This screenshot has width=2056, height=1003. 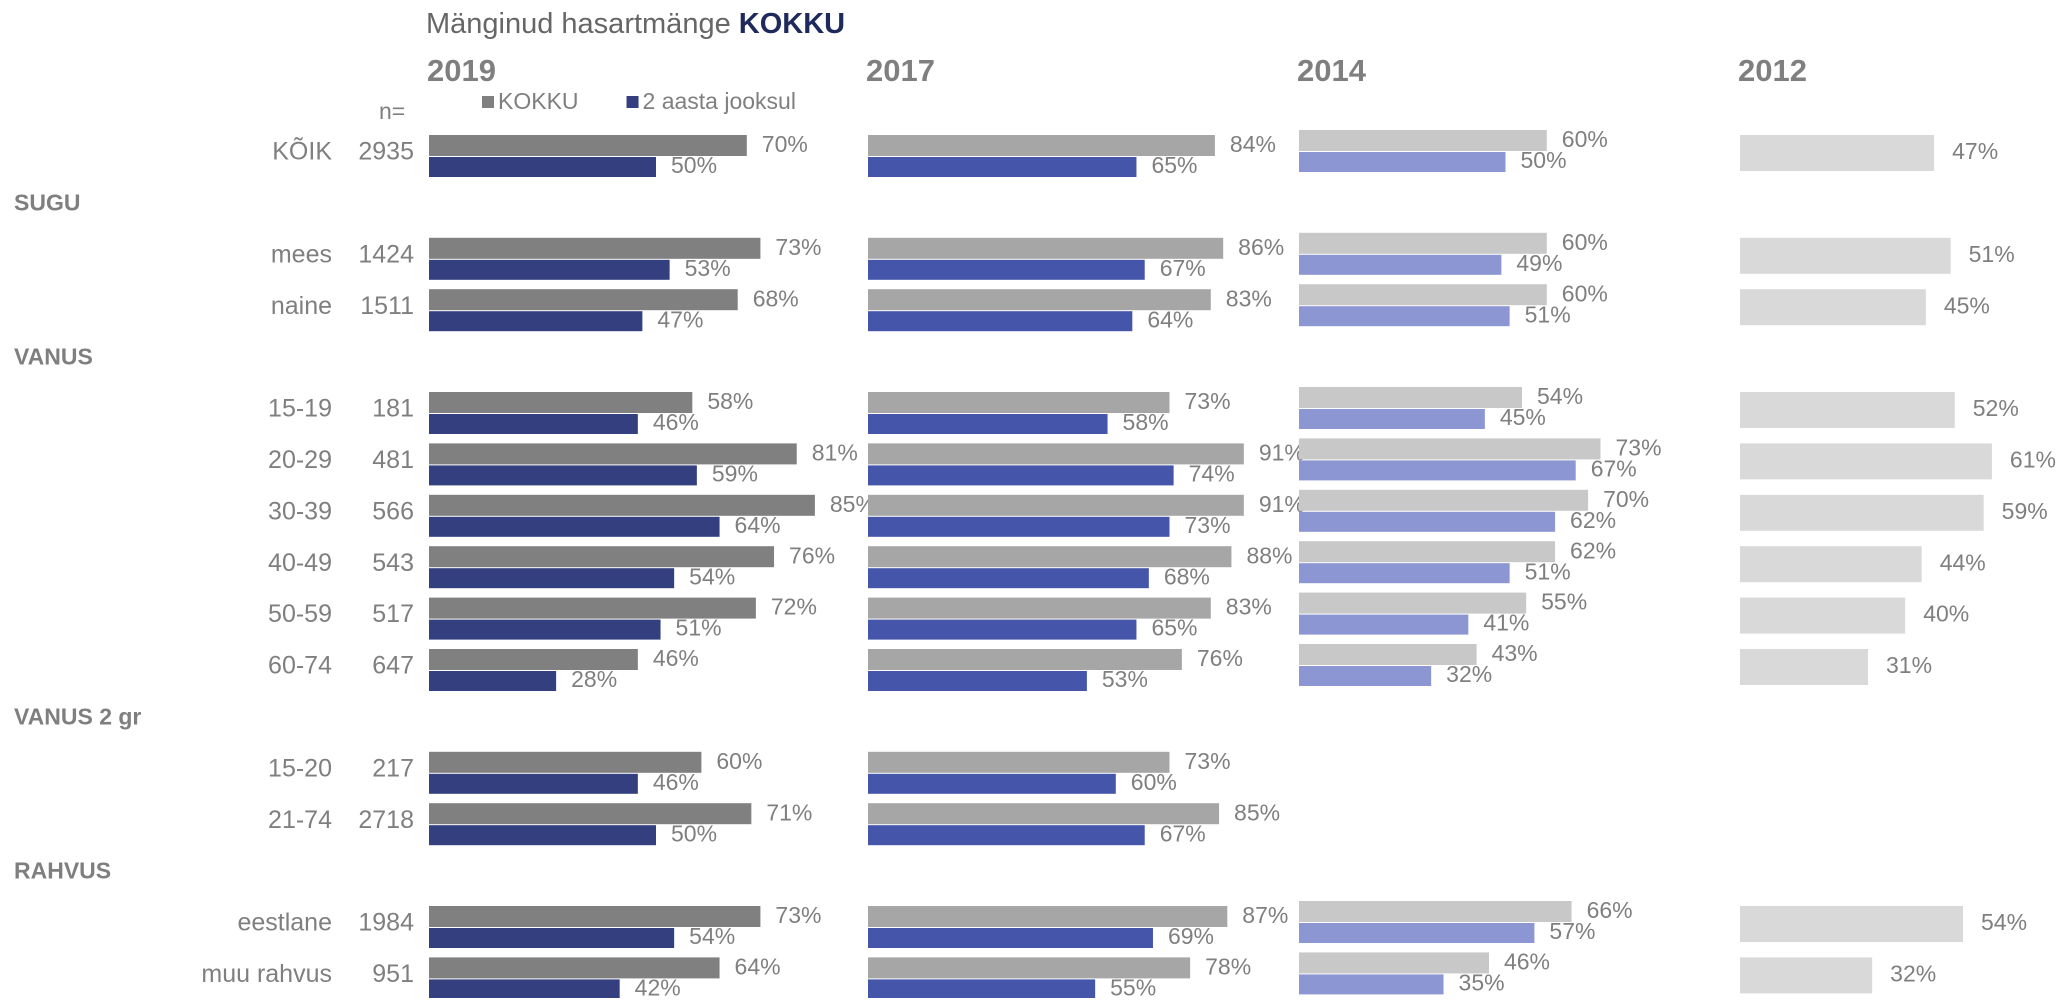 I want to click on value-label: 85%, so click(x=1257, y=812).